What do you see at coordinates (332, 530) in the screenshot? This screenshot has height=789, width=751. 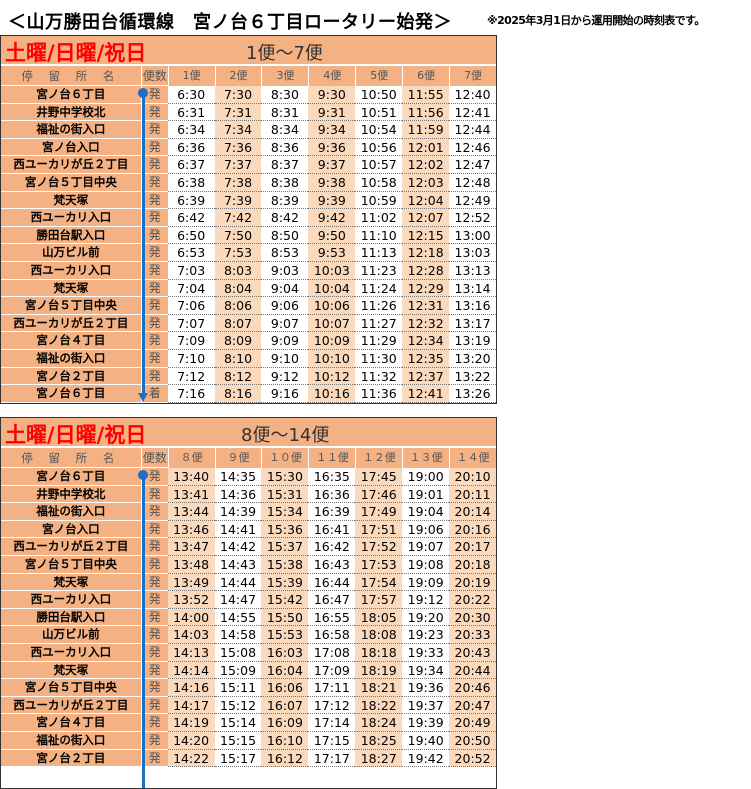 I see `time-cell: 16:41` at bounding box center [332, 530].